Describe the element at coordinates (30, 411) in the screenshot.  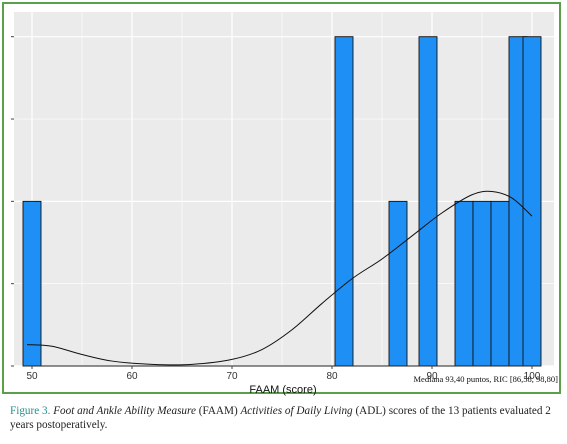
I see `caption-label: Figure 3.` at that location.